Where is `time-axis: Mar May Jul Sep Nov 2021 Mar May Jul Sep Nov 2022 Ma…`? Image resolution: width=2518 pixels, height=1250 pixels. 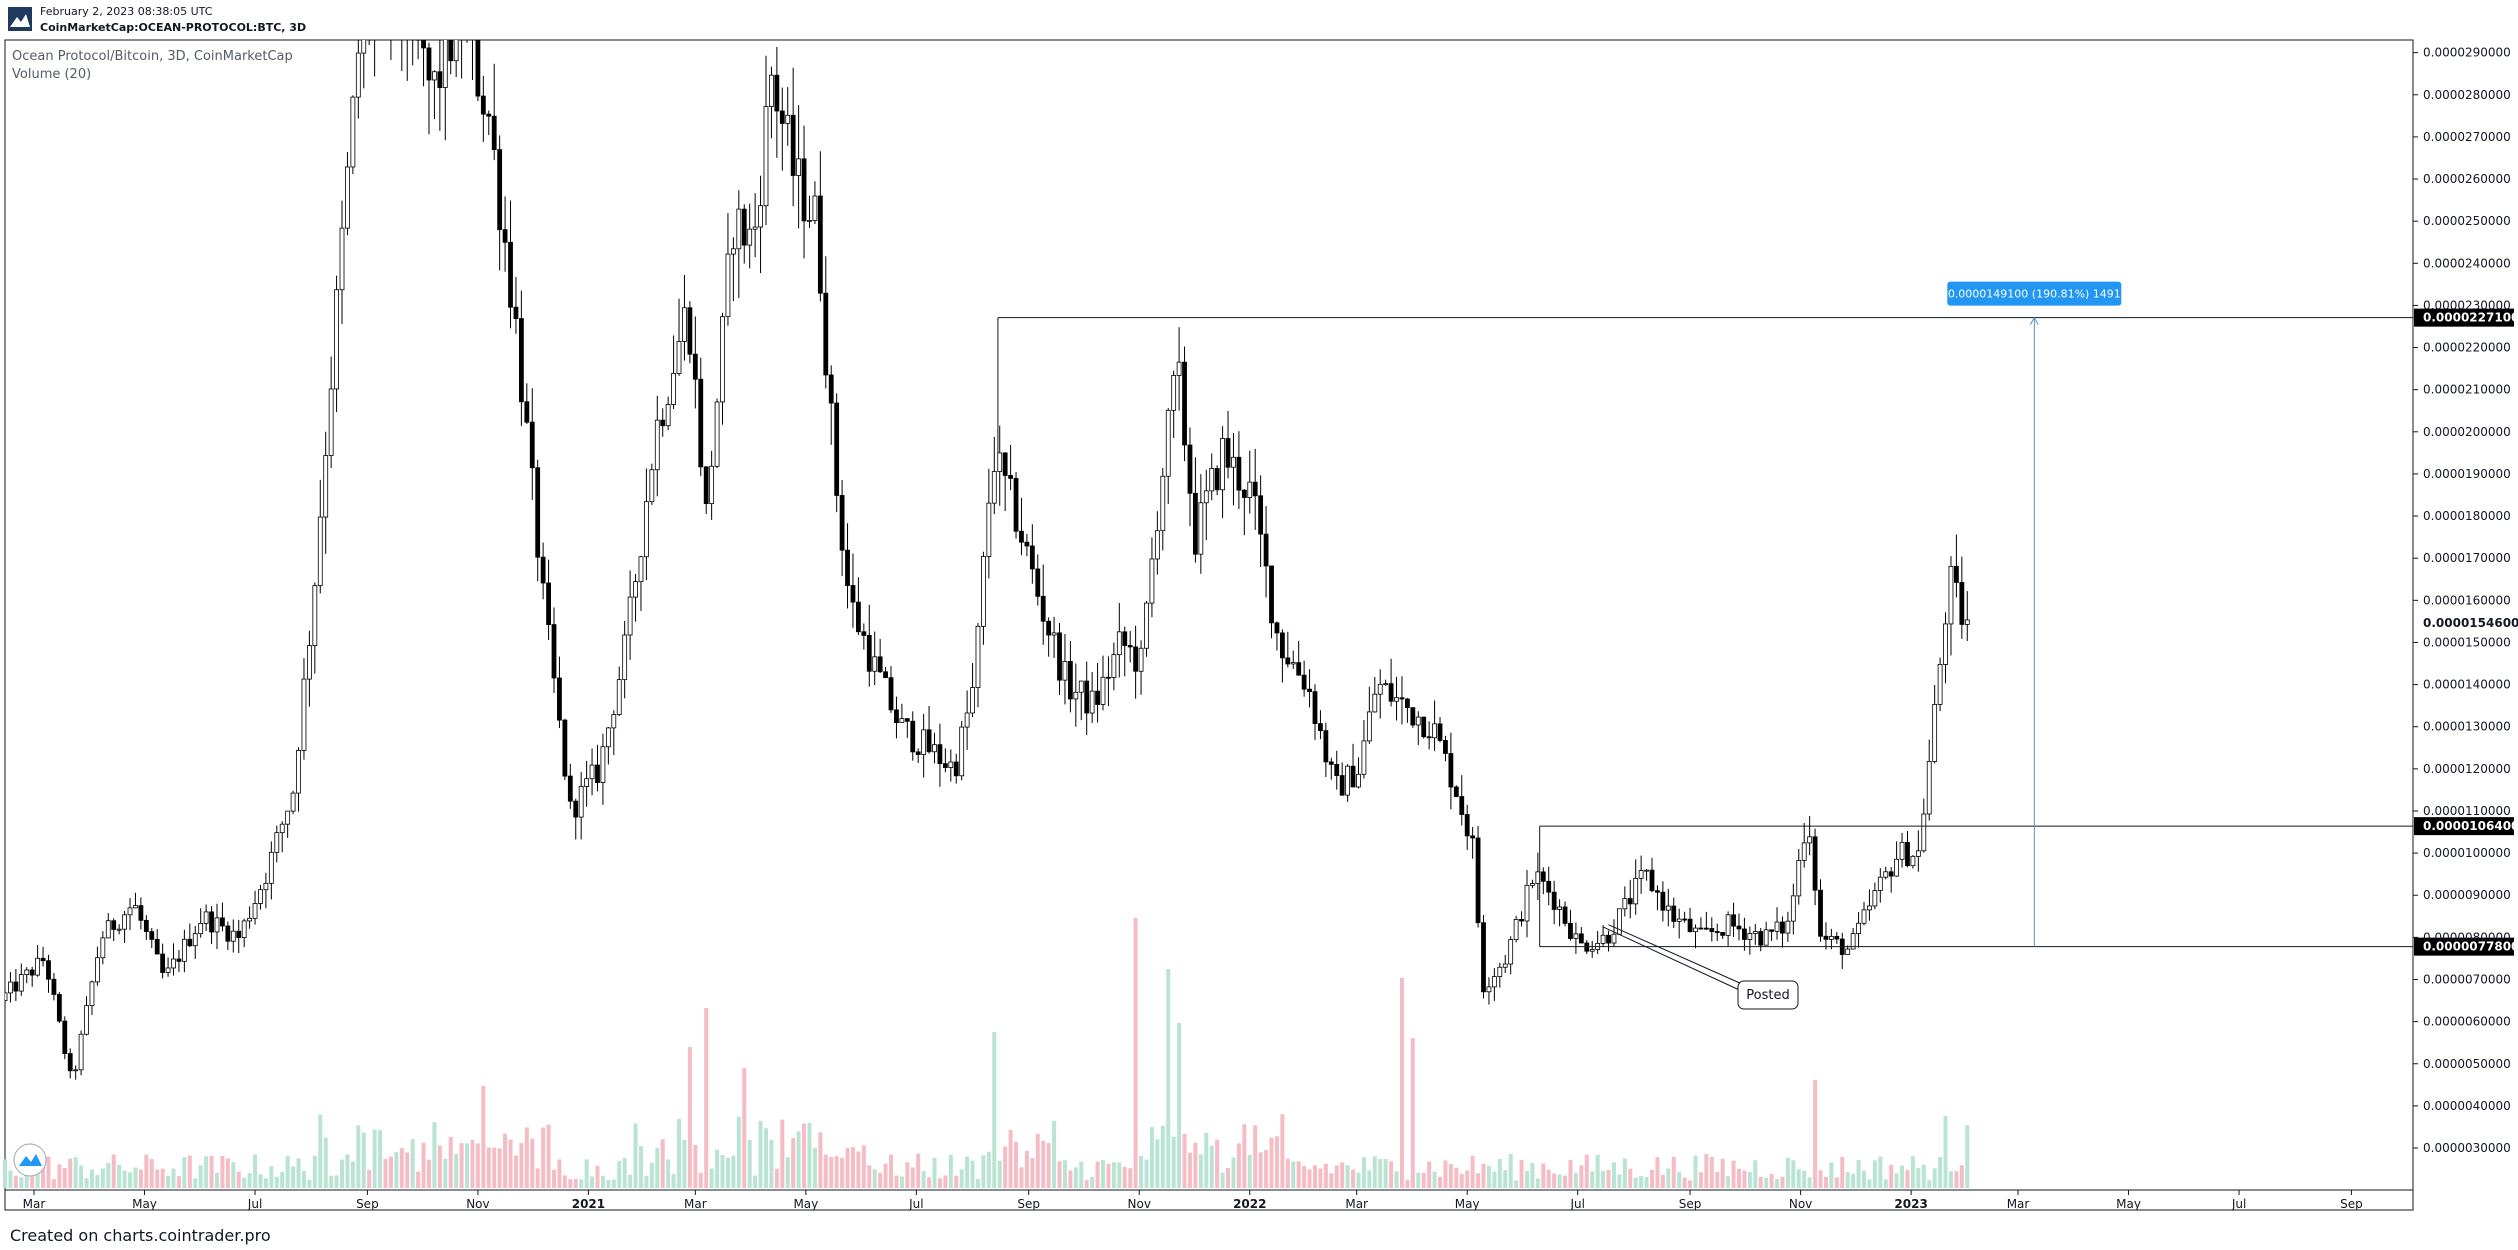
time-axis: Mar May Jul Sep Nov 2021 Mar May Jul Sep Nov 2022 Ma… is located at coordinates (1193, 1200).